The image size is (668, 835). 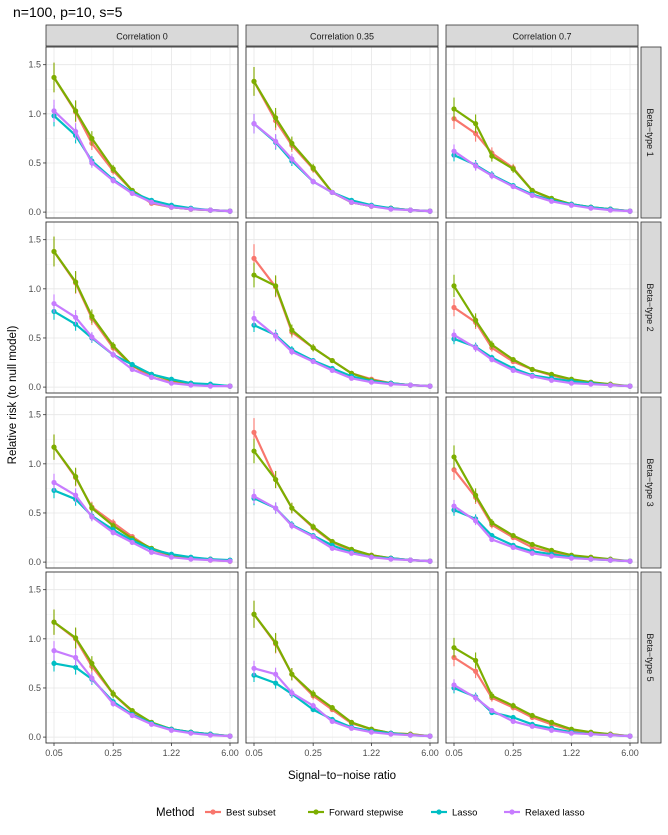 I want to click on legend-label: Lasso, so click(x=464, y=813).